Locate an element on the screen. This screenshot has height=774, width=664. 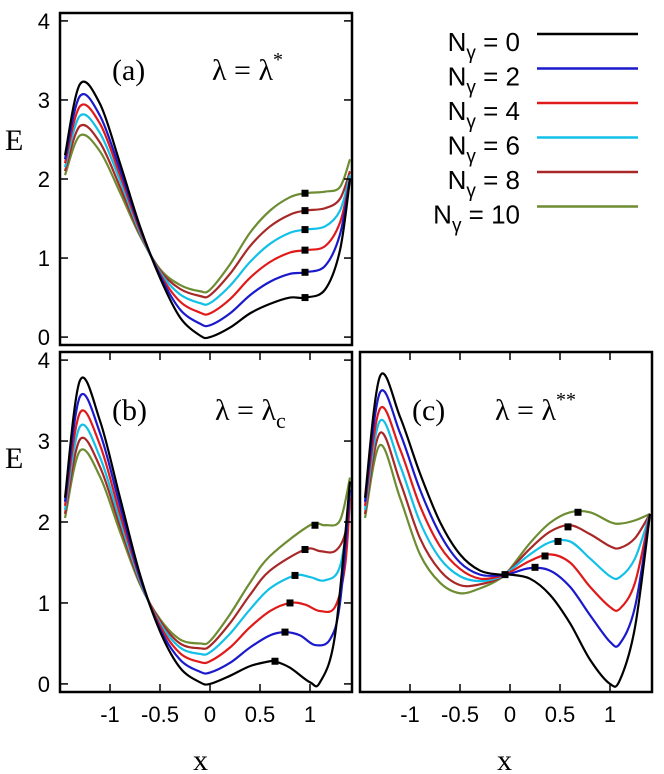
panel-b-xtick-label: -0.5 is located at coordinates (160, 714).